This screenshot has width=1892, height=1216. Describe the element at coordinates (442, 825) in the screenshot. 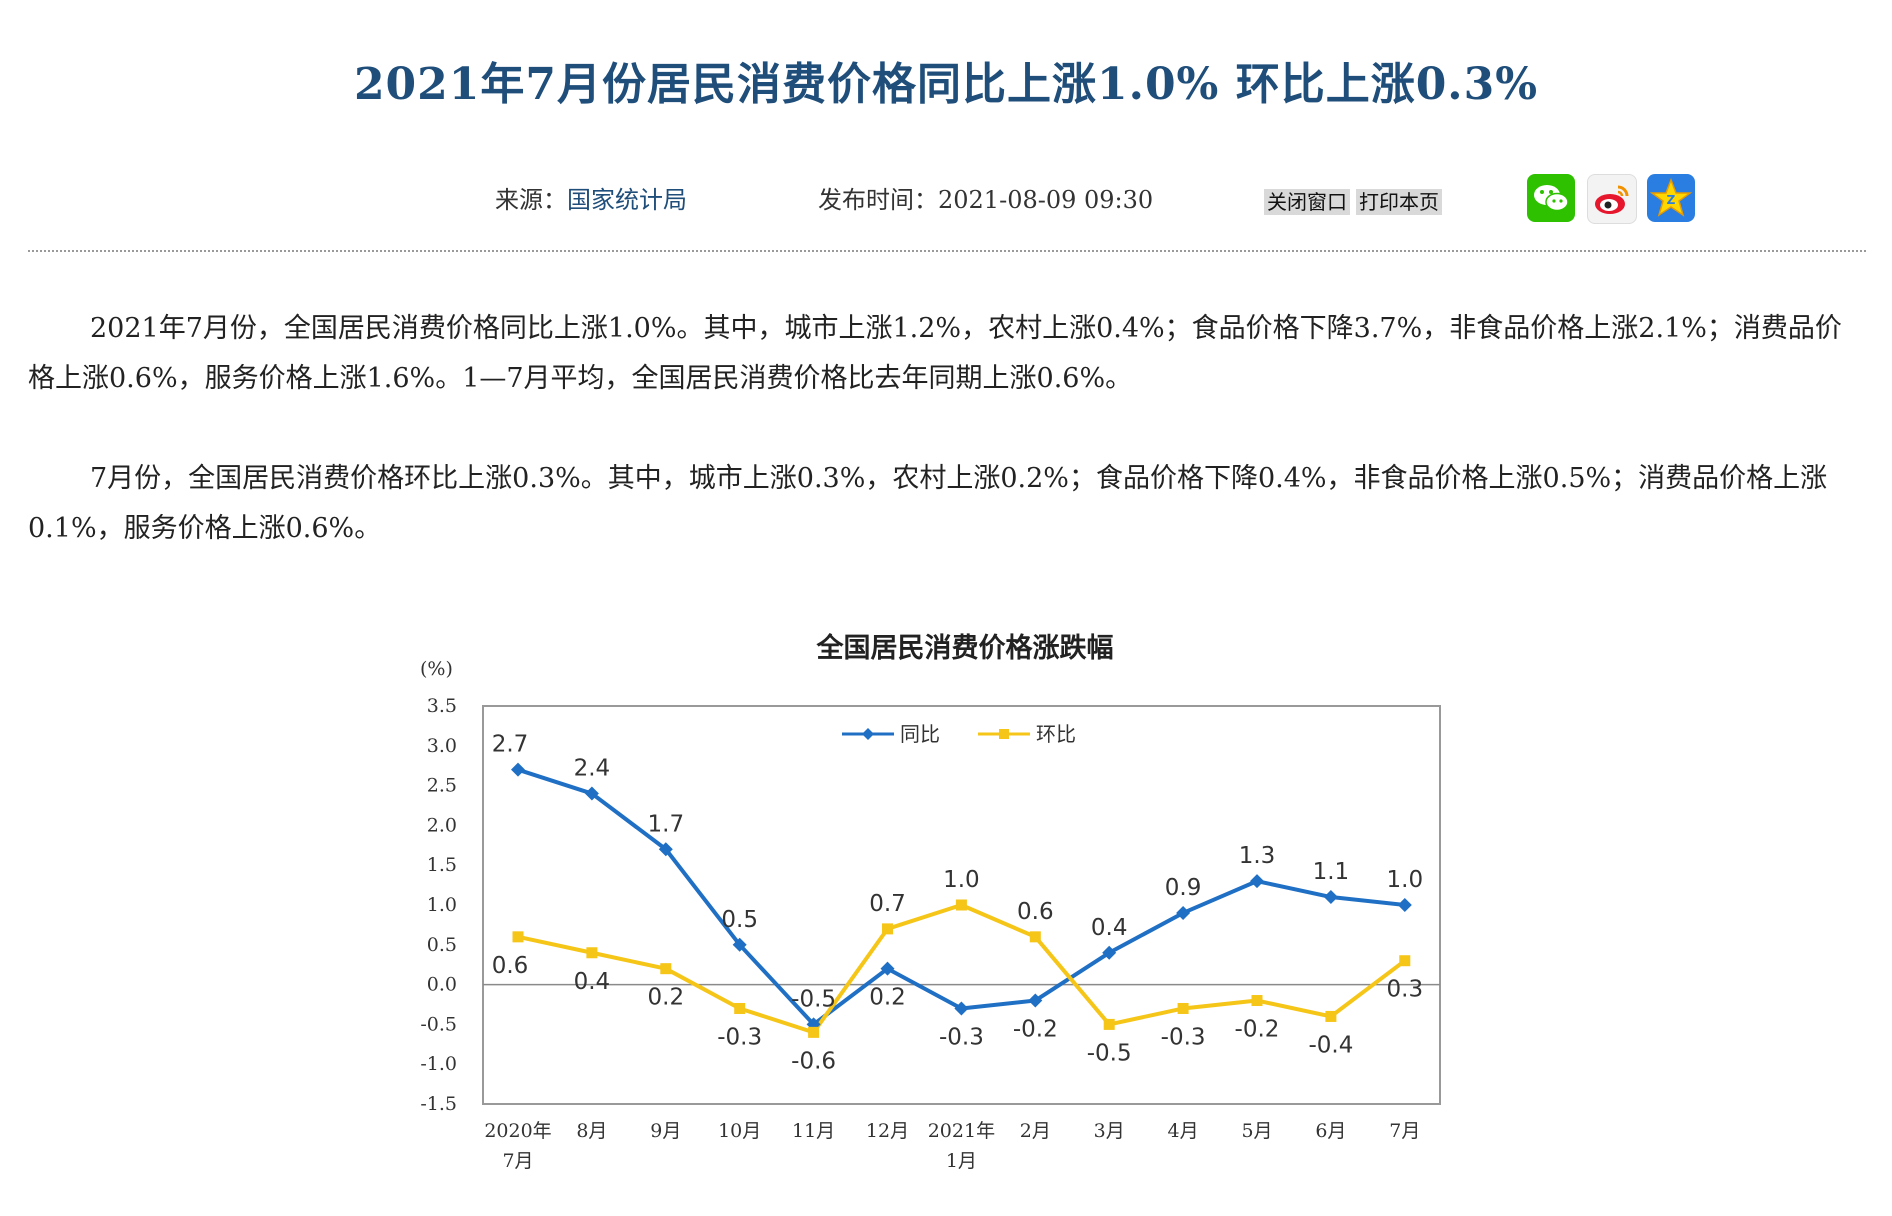

I see `y-tick-label: 2.0` at that location.